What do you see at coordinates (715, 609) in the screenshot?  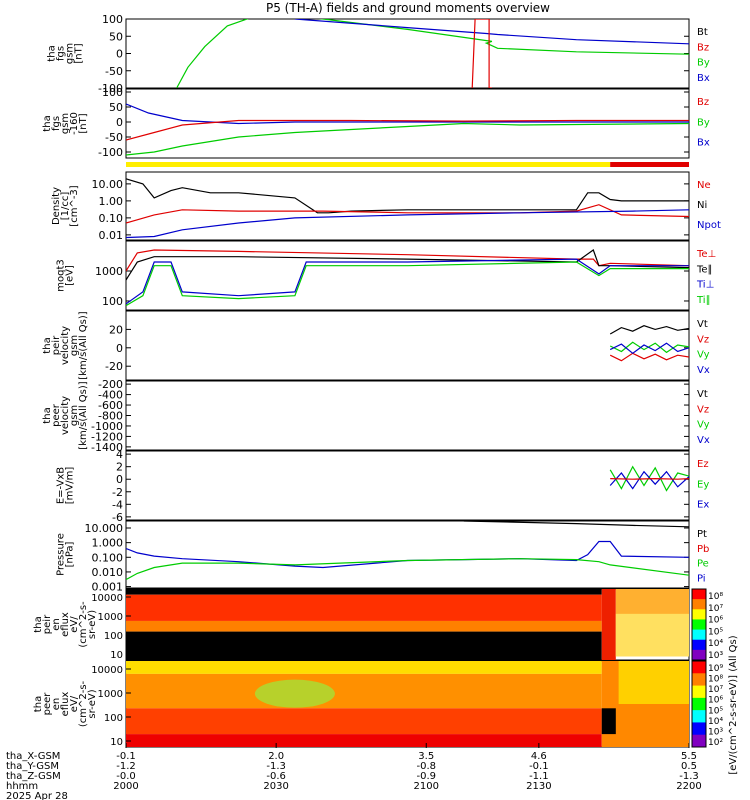 I see `colorbar-tick-label: 10⁷` at bounding box center [715, 609].